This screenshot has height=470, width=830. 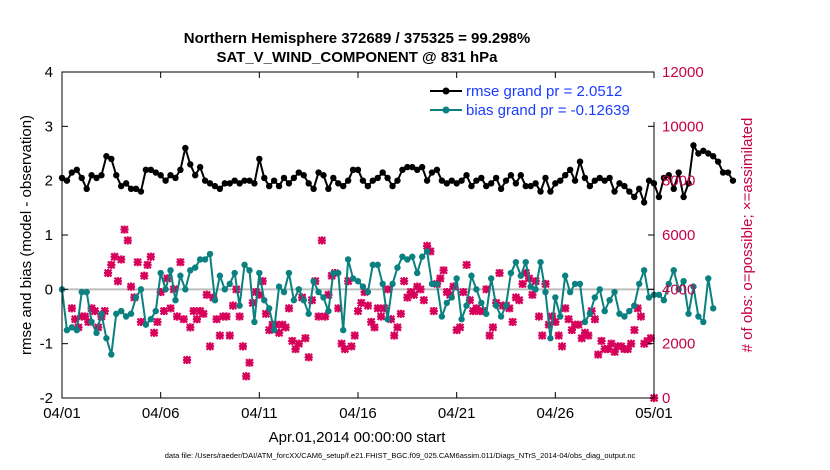 What do you see at coordinates (683, 126) in the screenshot?
I see `y2-tick-label: 10000` at bounding box center [683, 126].